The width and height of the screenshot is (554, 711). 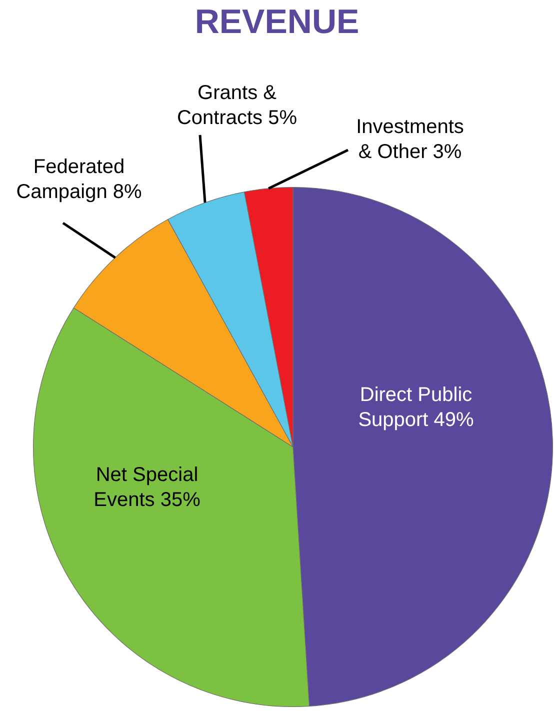 I want to click on slice-label: Net Special Events 35%, so click(x=147, y=488).